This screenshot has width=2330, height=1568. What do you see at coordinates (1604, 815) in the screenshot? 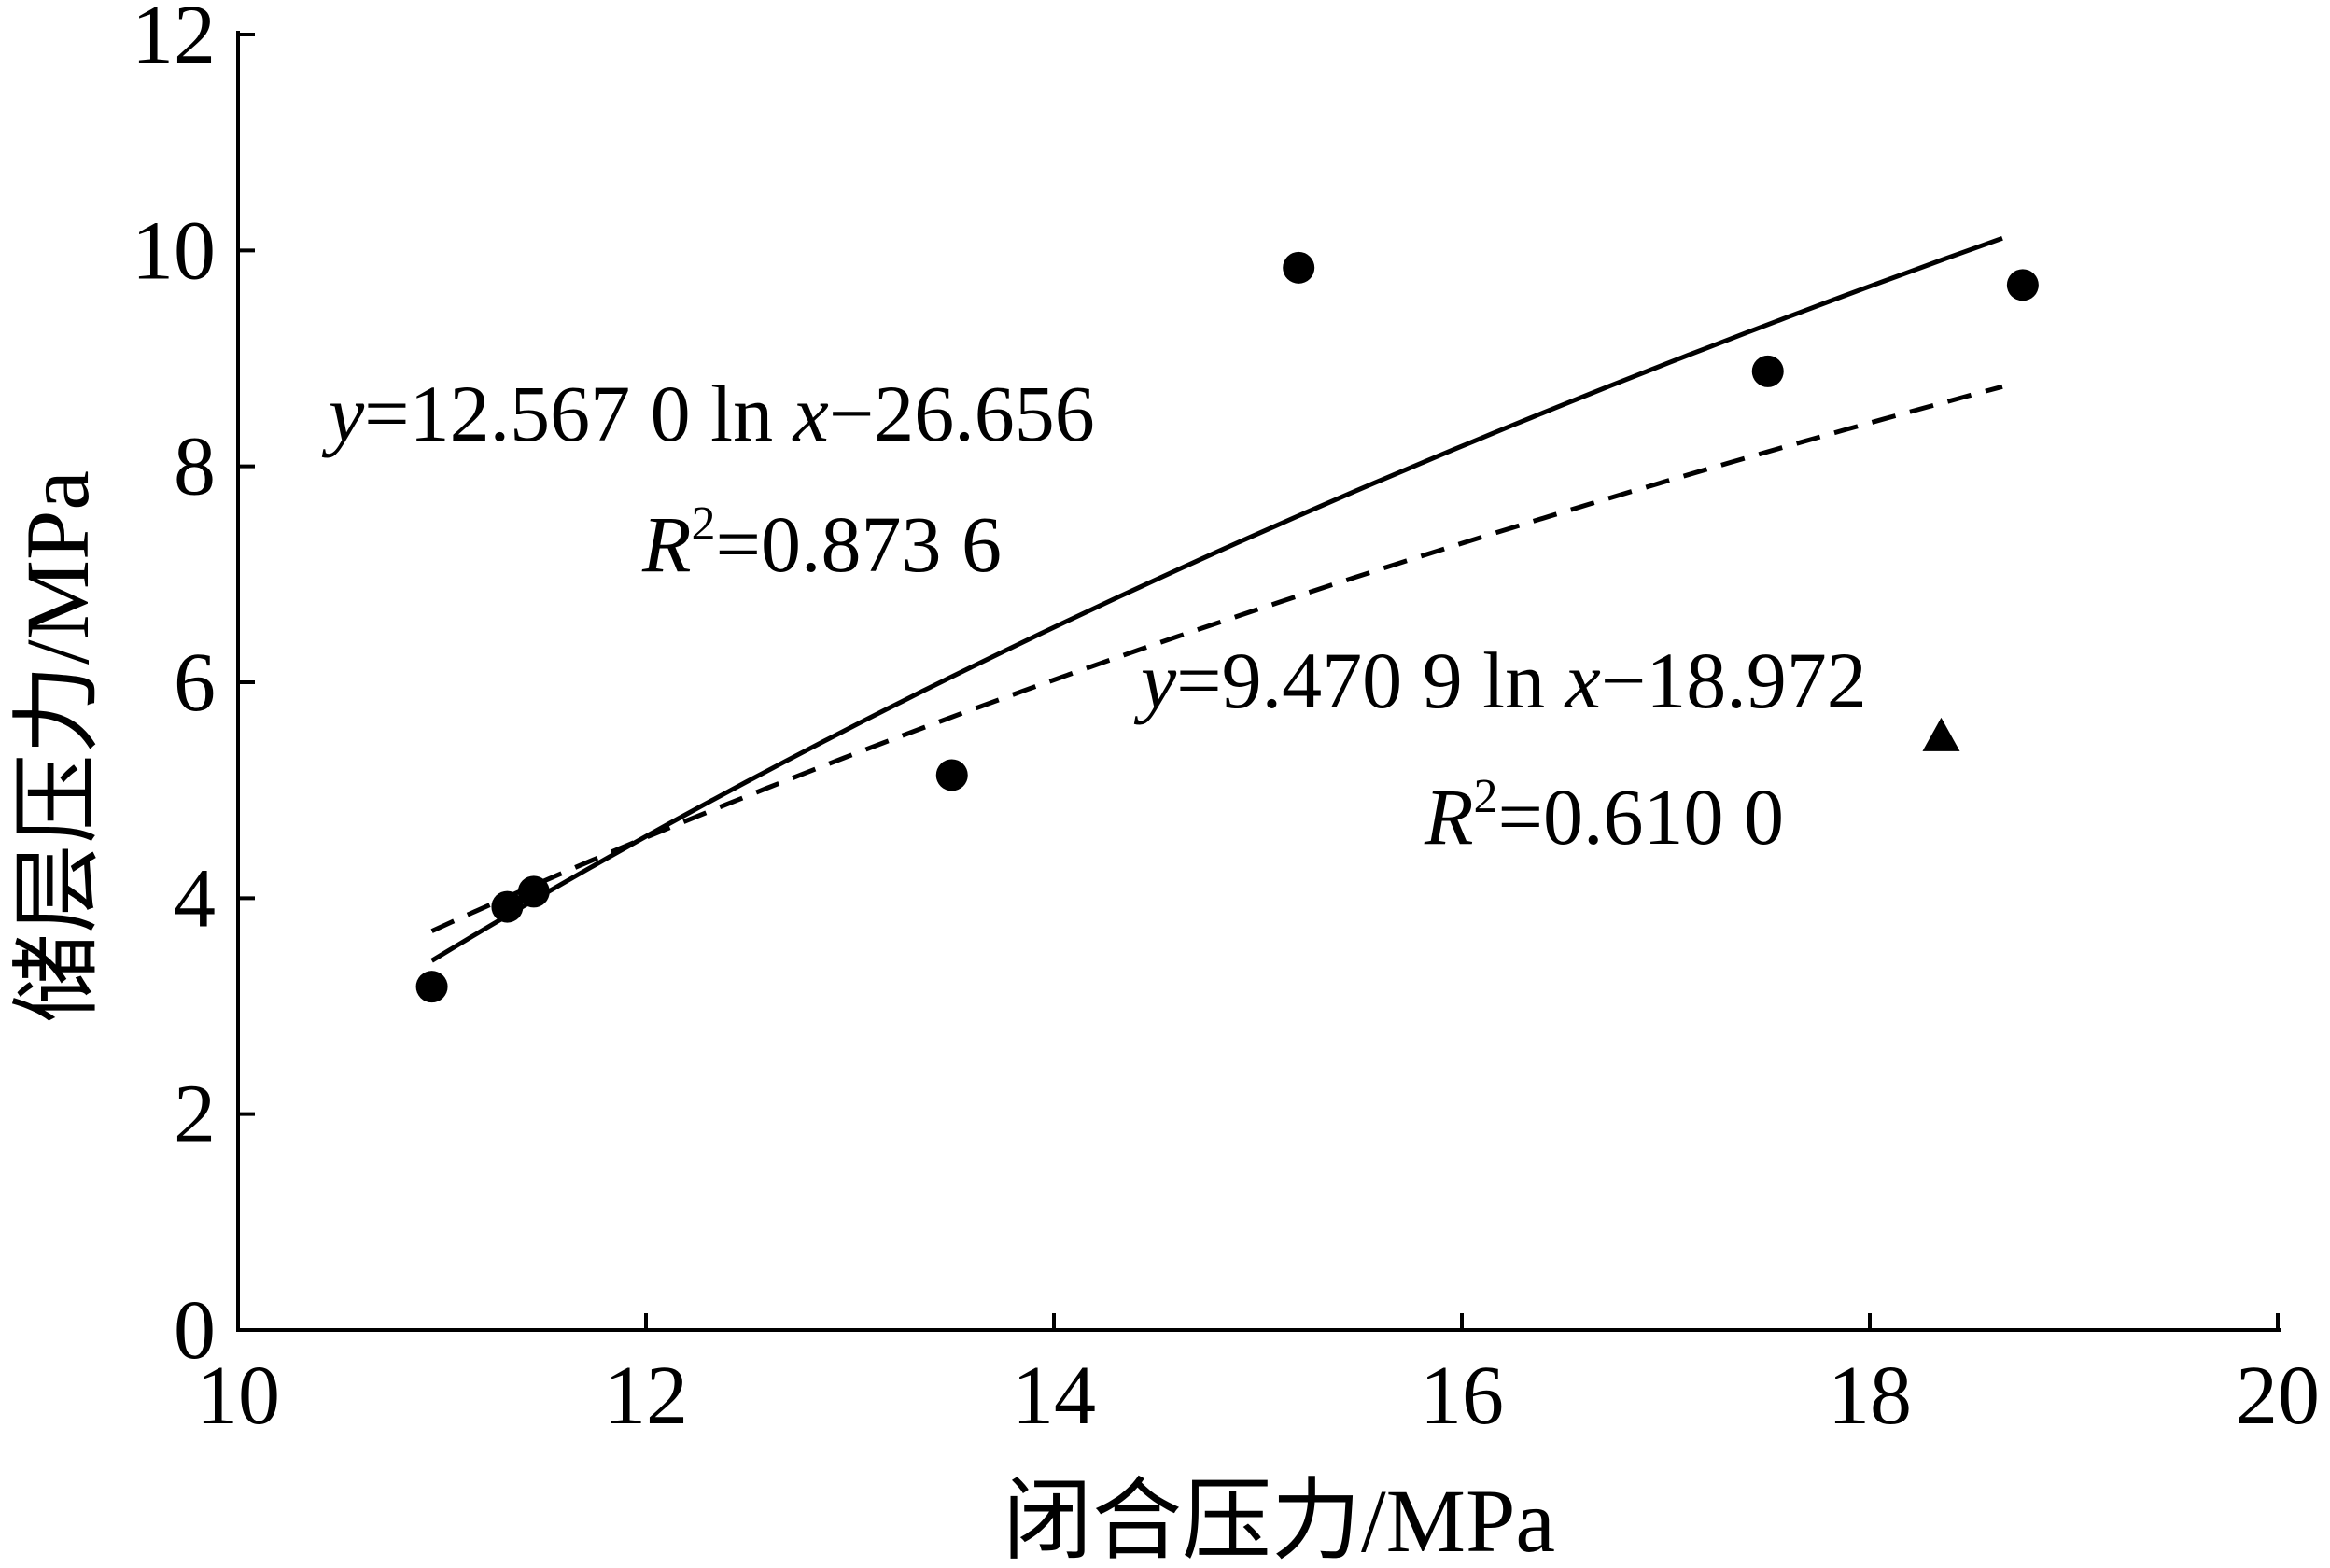
I see `fit2-r2: R2=0.610 0` at bounding box center [1604, 815].